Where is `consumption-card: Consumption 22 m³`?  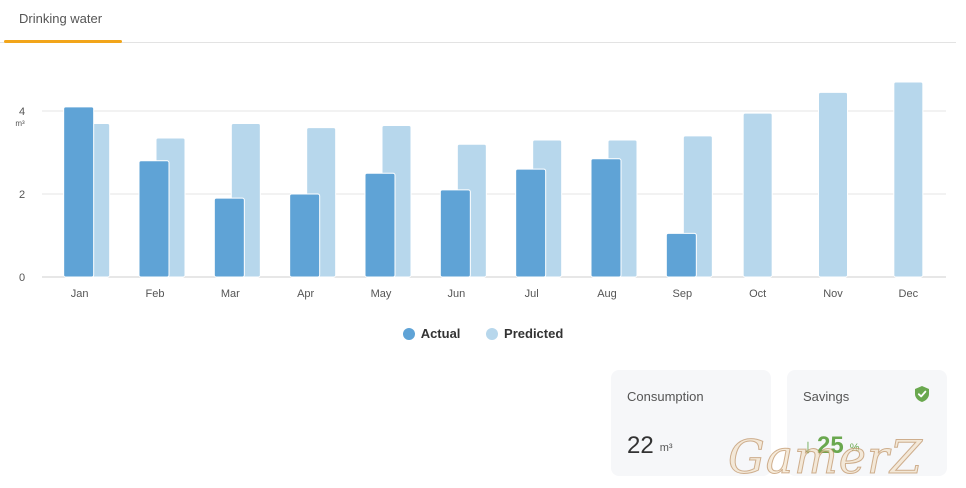
consumption-card: Consumption 22 m³ is located at coordinates (691, 423).